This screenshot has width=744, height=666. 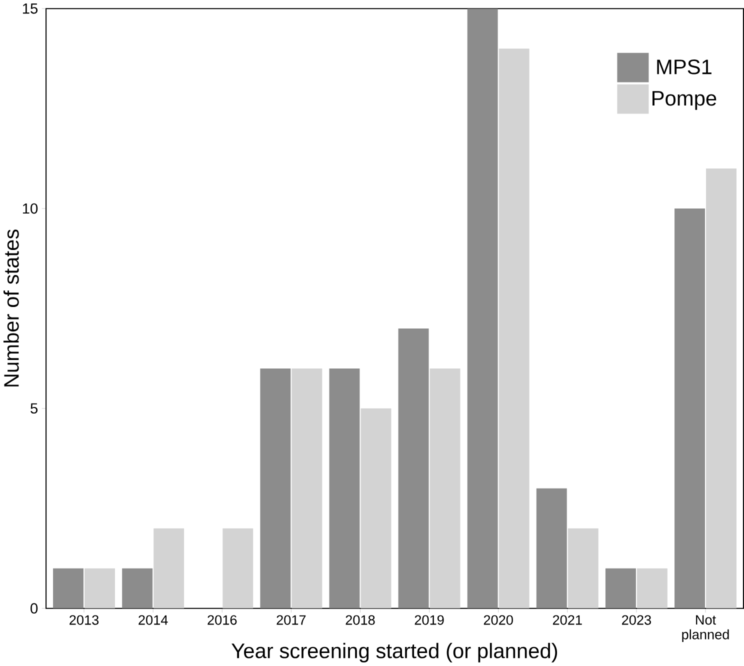 What do you see at coordinates (34, 608) in the screenshot?
I see `y-tick-label: 0` at bounding box center [34, 608].